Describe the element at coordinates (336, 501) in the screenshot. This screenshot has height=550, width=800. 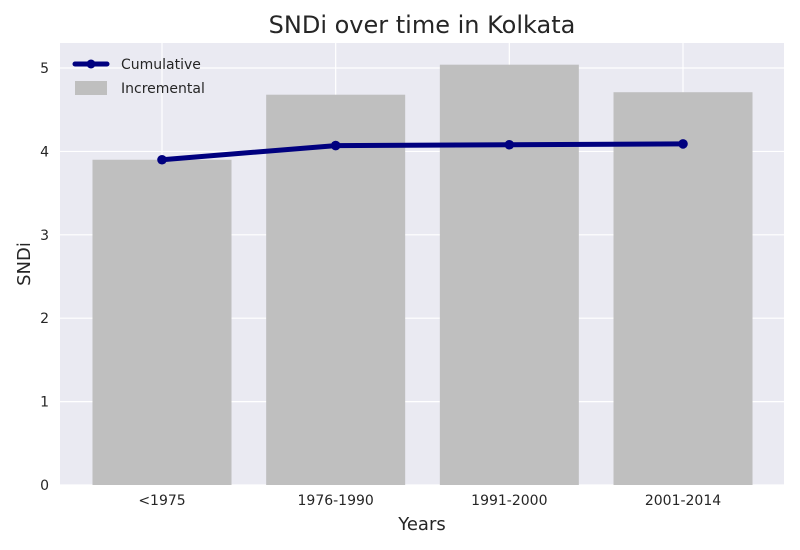
I see `x-tick-label: 1976-1990` at that location.